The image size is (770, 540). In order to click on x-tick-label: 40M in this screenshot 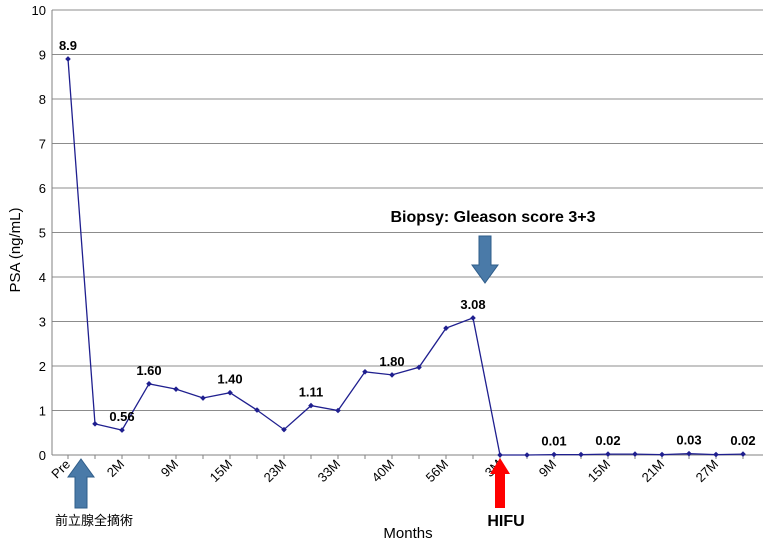, I will do `click(383, 471)`.